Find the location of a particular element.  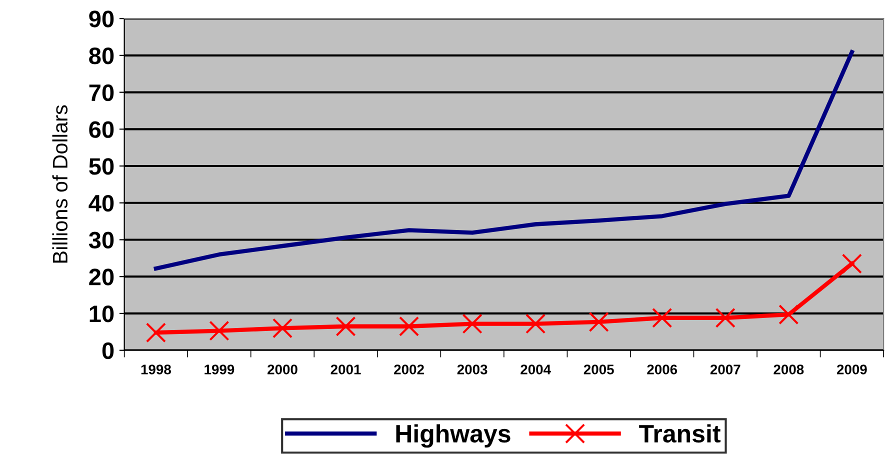

x-tick-label: 2006 is located at coordinates (662, 369).